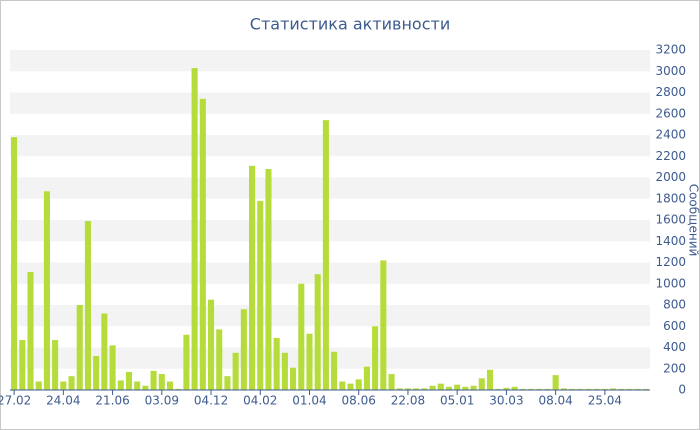 The image size is (700, 430). What do you see at coordinates (555, 401) in the screenshot?
I see `x-tick-label: 08.04` at bounding box center [555, 401].